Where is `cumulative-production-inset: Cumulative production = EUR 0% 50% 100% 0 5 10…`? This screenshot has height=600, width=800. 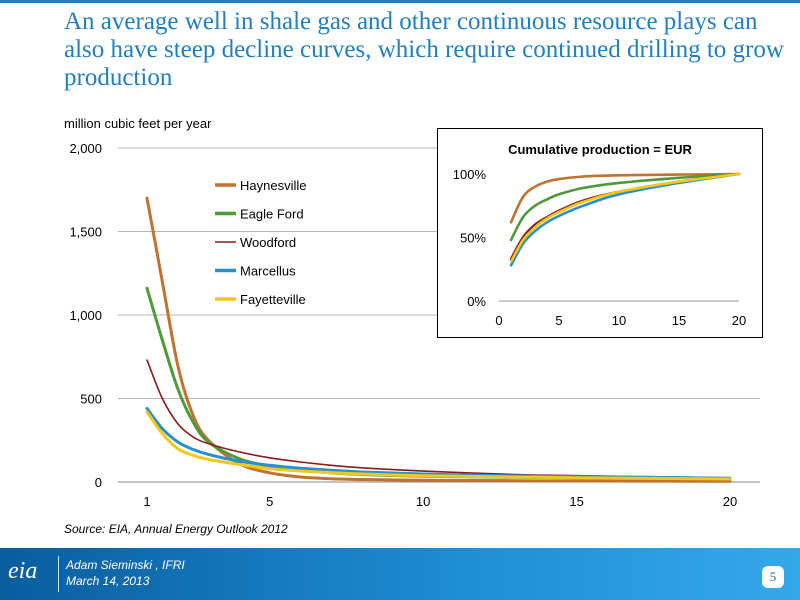
cumulative-production-inset: Cumulative production = EUR 0% 50% 100% 0 5 10… is located at coordinates (600, 233).